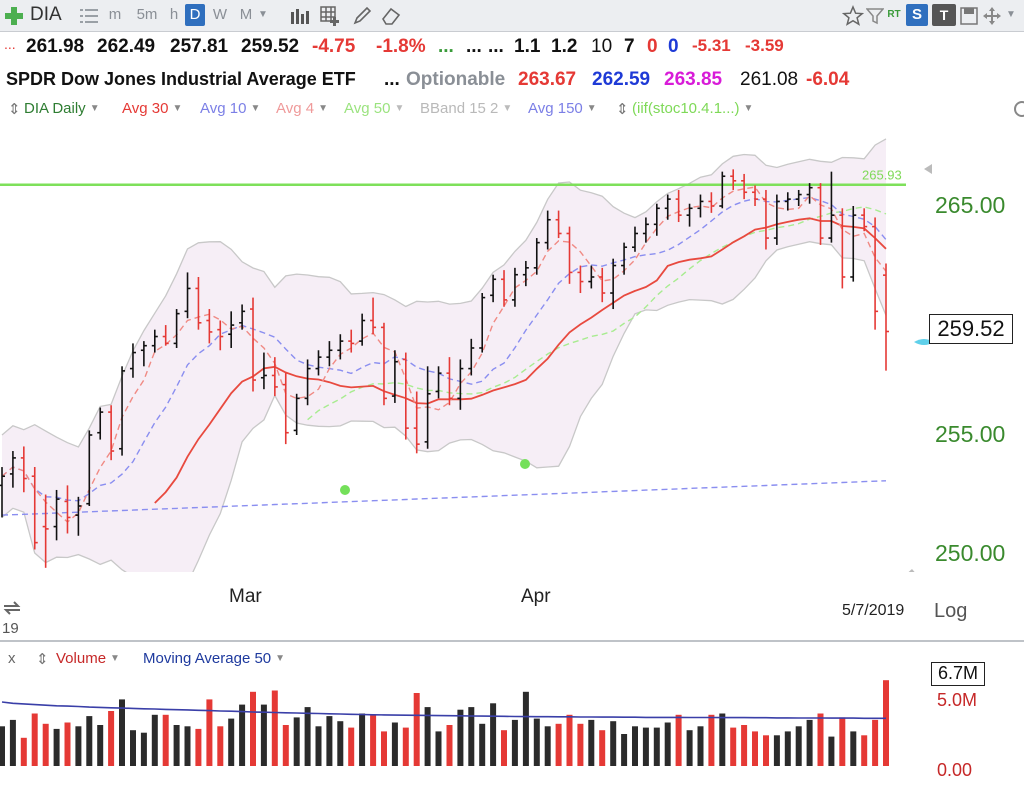 The height and width of the screenshot is (786, 1024). Describe the element at coordinates (81, 658) in the screenshot. I see `legend-label: Volume` at that location.